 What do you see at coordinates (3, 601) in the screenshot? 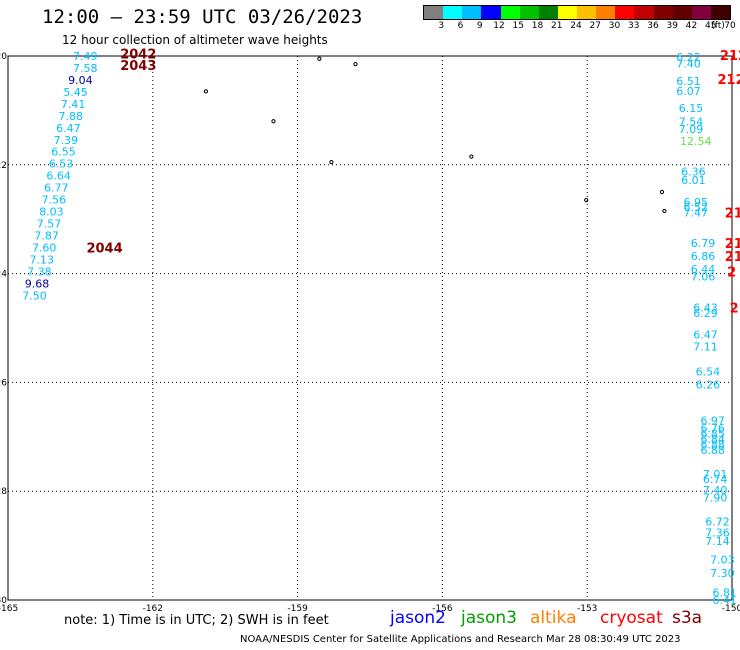
I see `latitude-label: -30` at bounding box center [3, 601].